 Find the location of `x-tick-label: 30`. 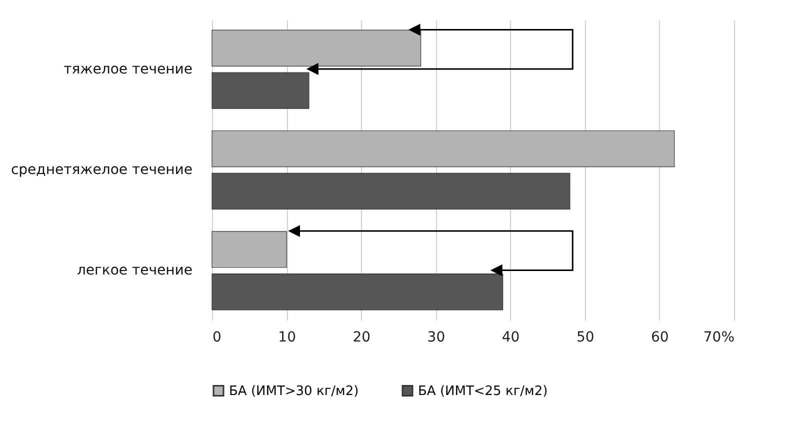

x-tick-label: 30 is located at coordinates (436, 338).